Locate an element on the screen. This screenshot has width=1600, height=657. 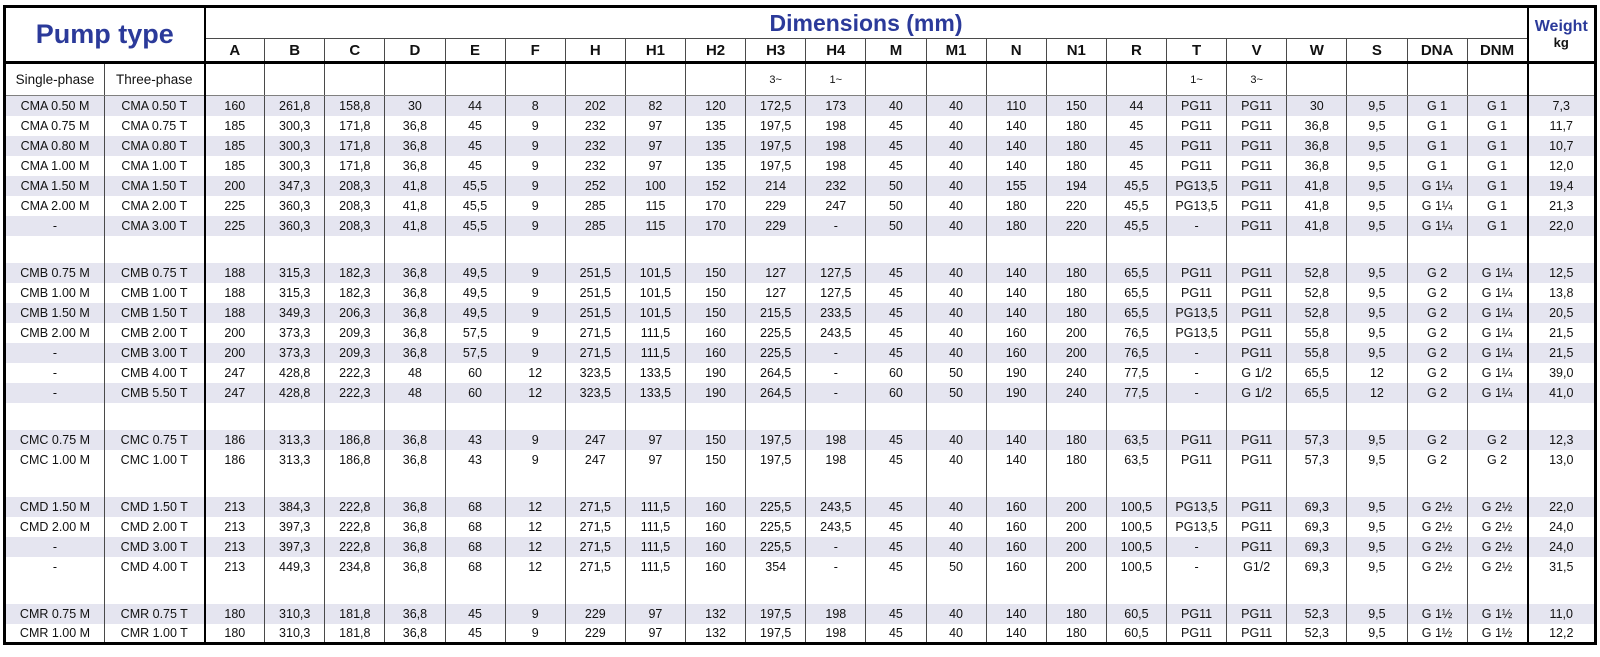
weight-value-cell: 12,3 is located at coordinates (1561, 439).